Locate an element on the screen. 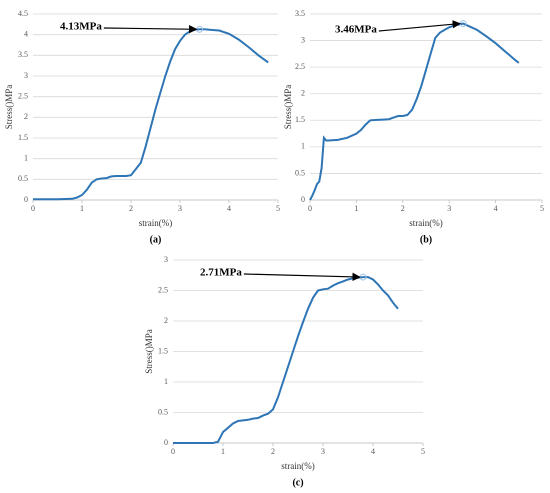 Image resolution: width=550 pixels, height=493 pixels. annotation: 3.46MPa is located at coordinates (356, 30).